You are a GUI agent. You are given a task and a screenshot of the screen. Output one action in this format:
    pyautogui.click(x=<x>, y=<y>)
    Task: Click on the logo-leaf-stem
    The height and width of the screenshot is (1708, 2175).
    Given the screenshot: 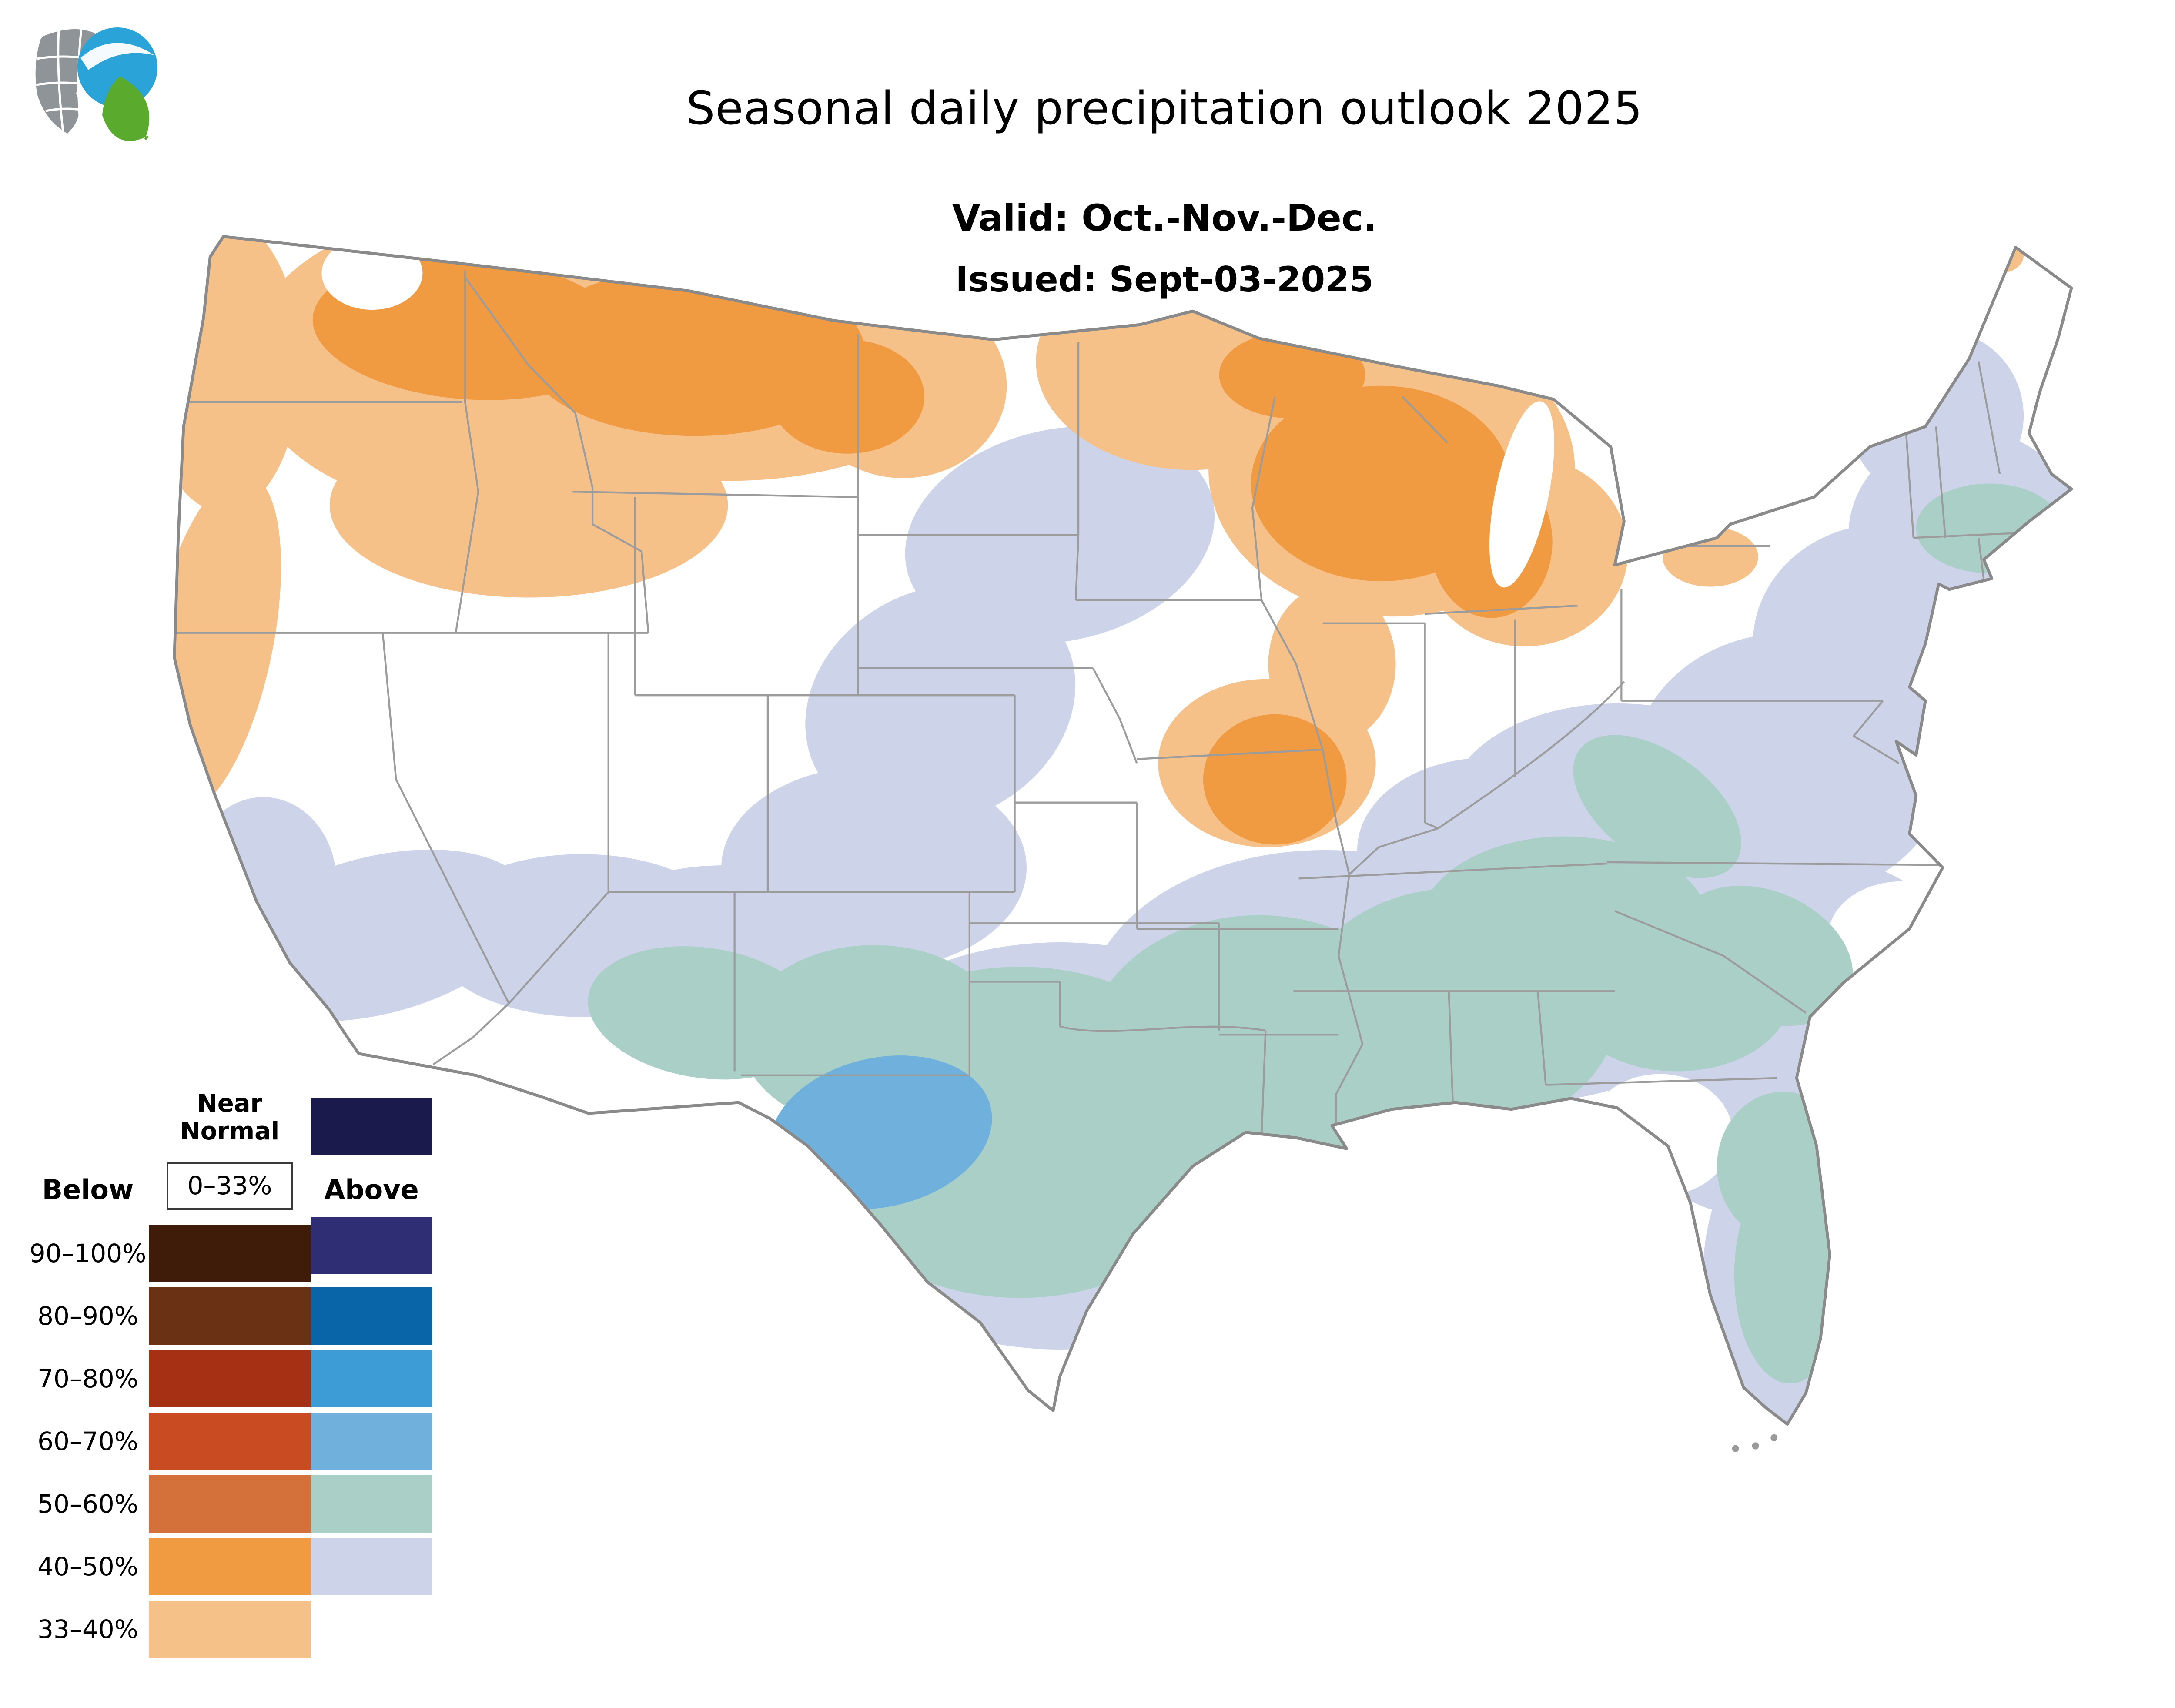 What is the action you would take?
    pyautogui.click(x=155, y=143)
    